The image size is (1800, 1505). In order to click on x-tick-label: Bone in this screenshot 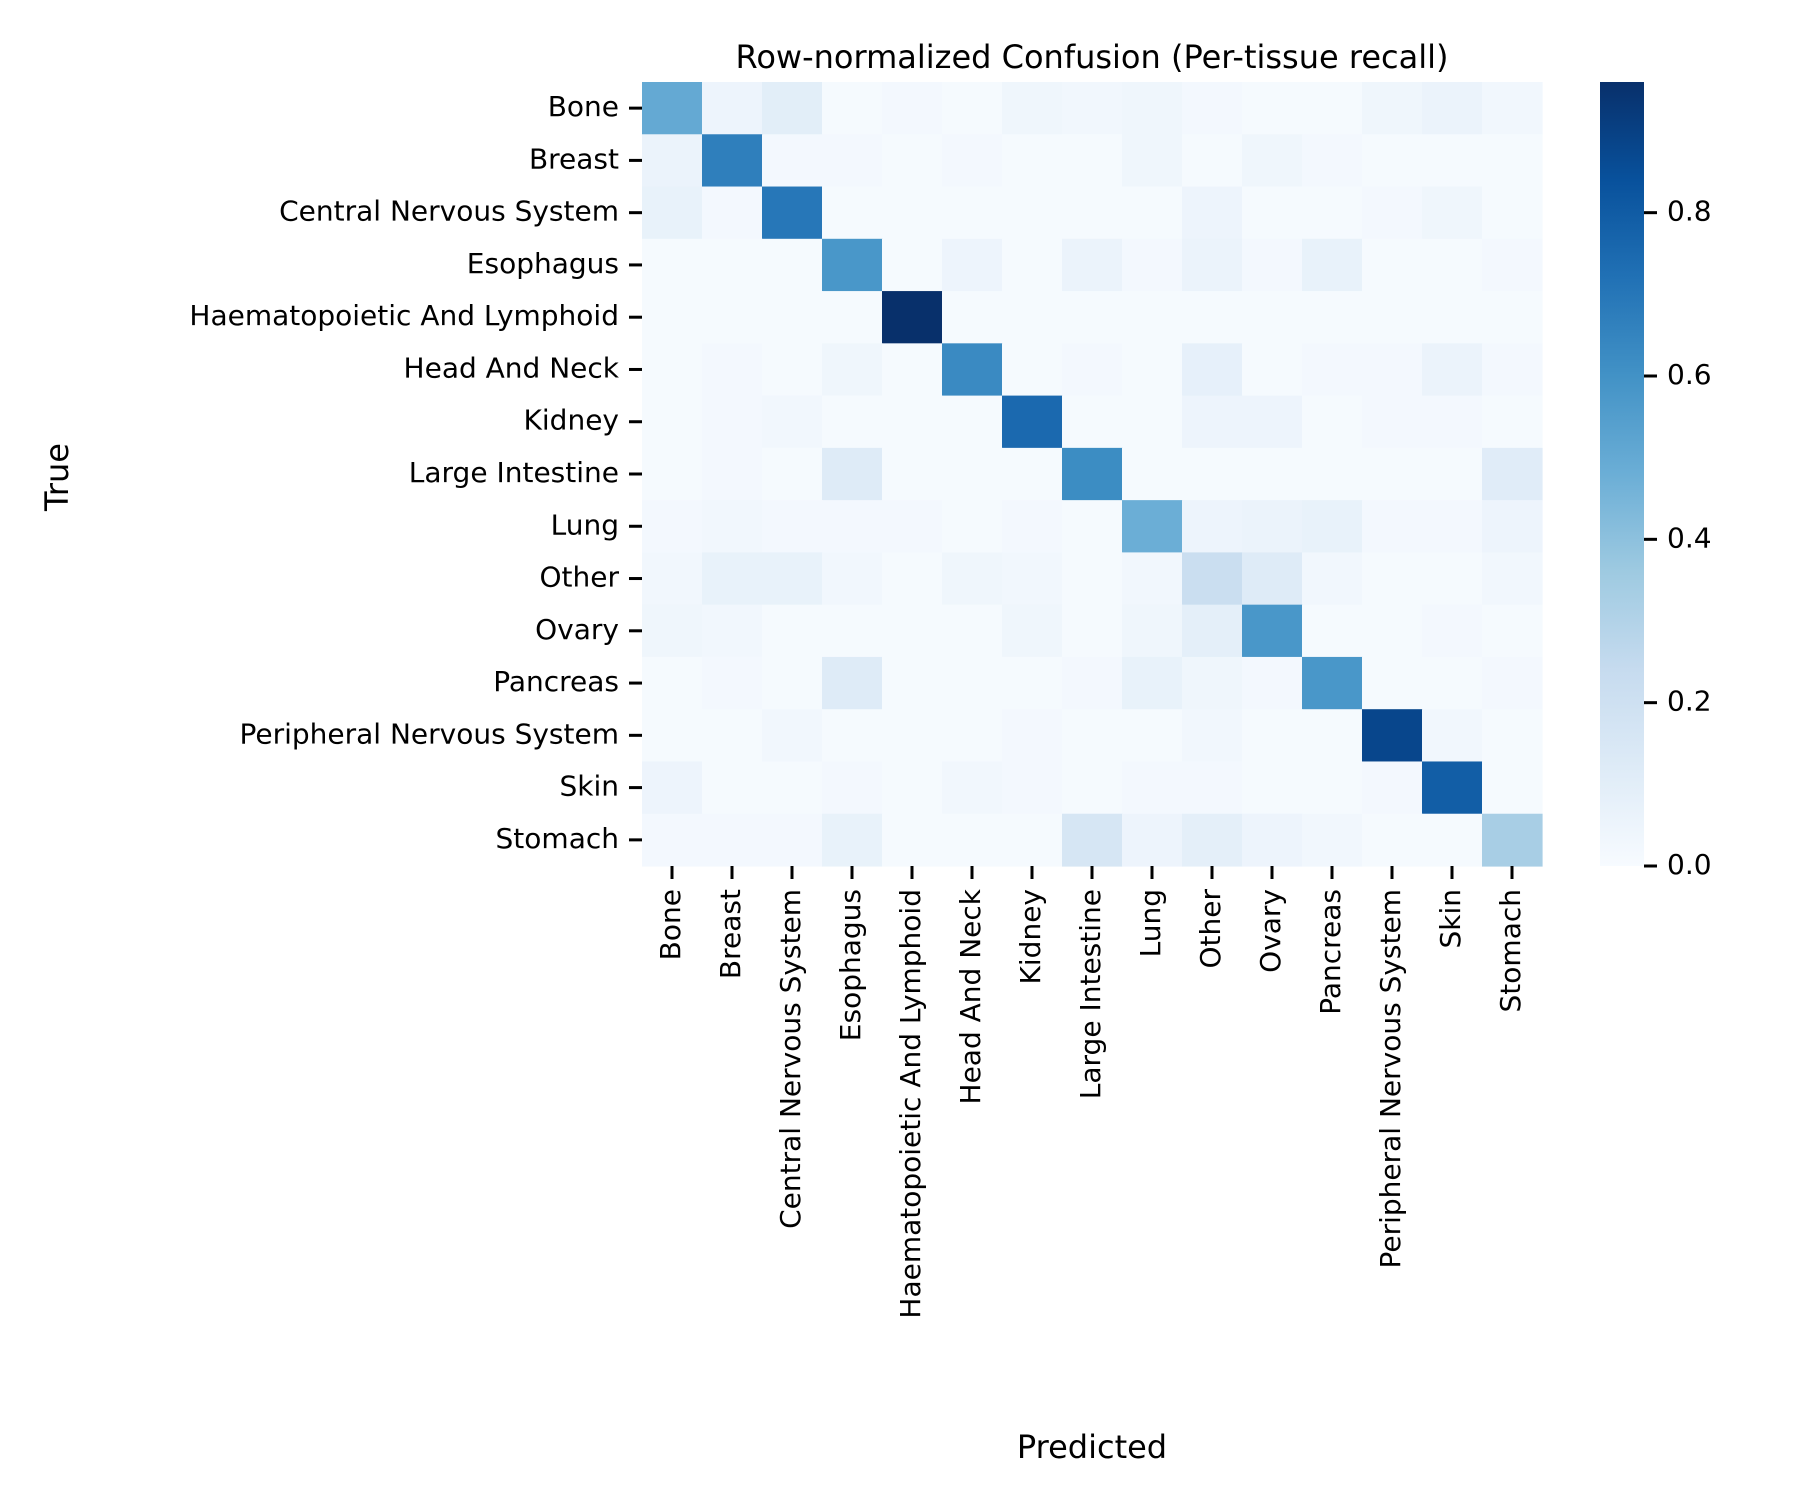, I will do `click(670, 924)`.